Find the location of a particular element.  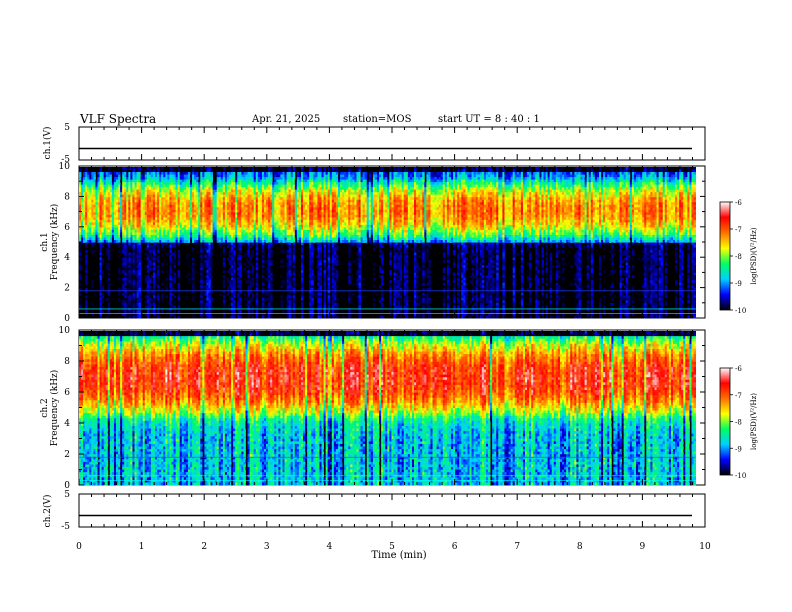

ch2-spectrogram-ylabel-channel: ch.2 is located at coordinates (45, 407).